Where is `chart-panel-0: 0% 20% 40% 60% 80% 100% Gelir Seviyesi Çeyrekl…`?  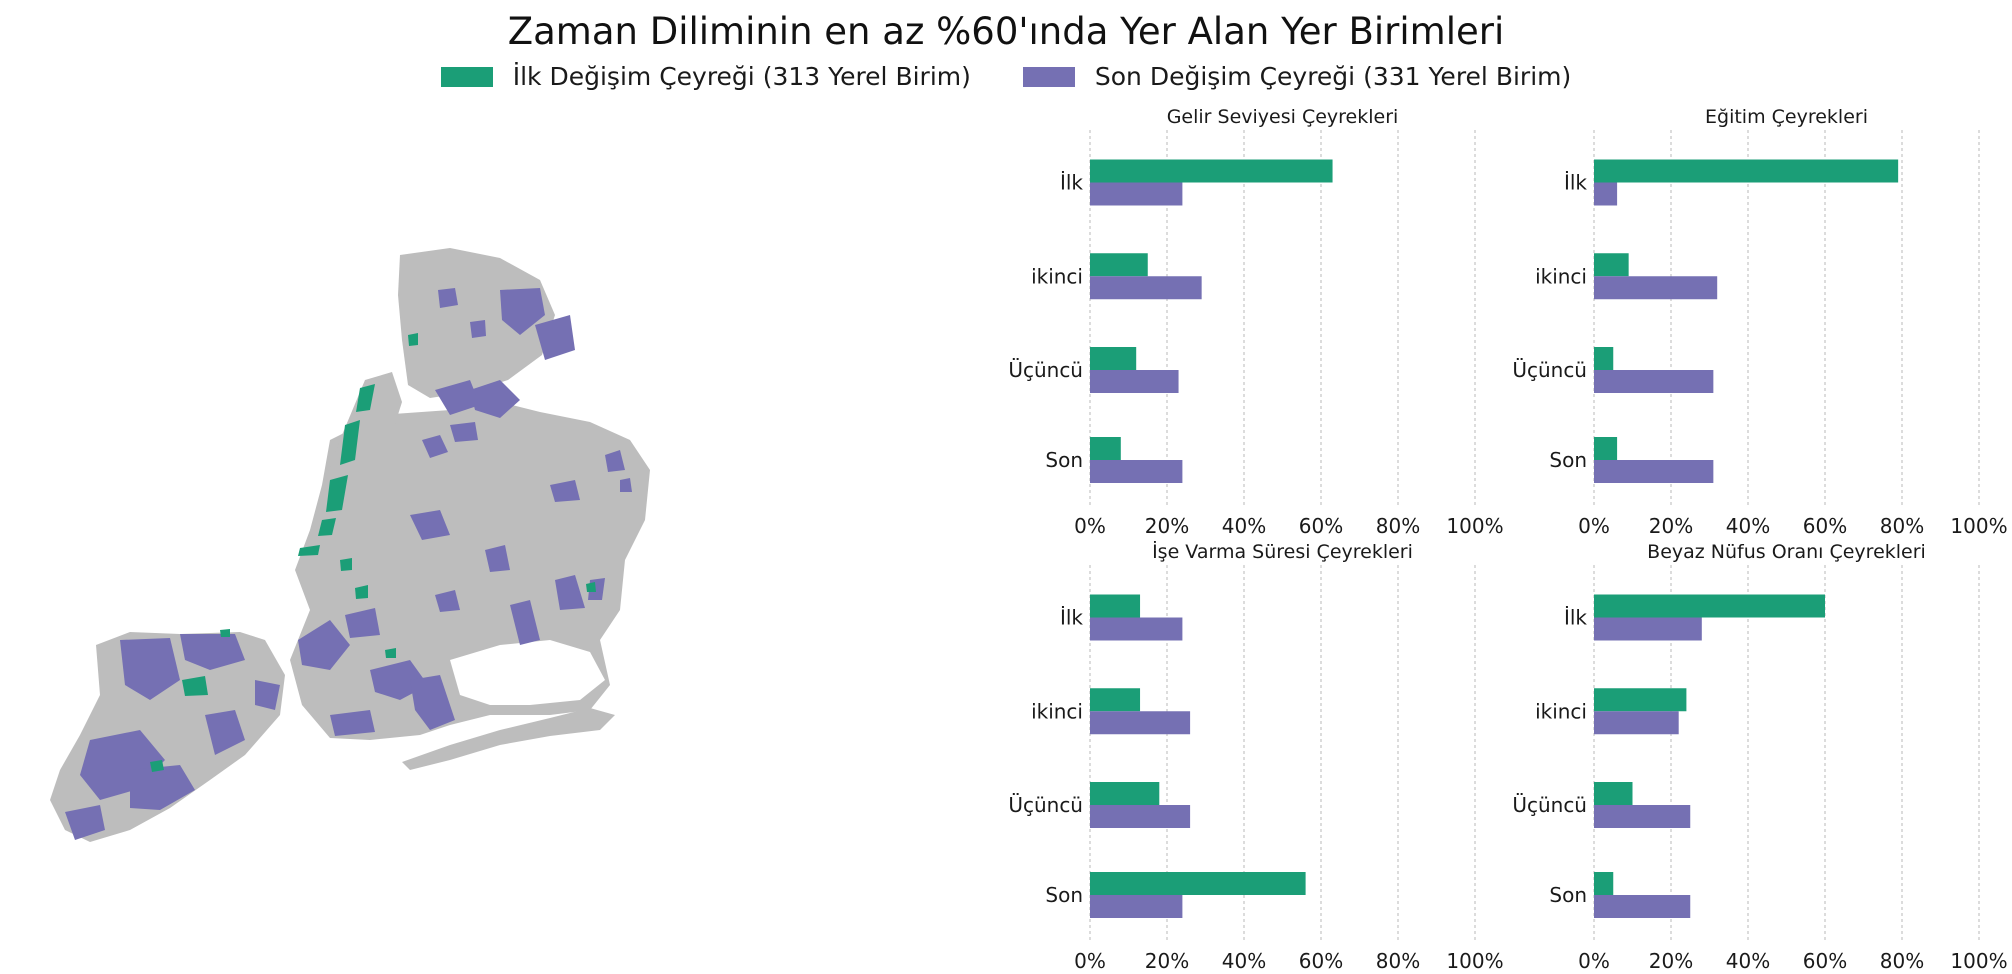 chart-panel-0: 0% 20% 40% 60% 80% 100% Gelir Seviyesi Çeyrekl… is located at coordinates (1255, 322).